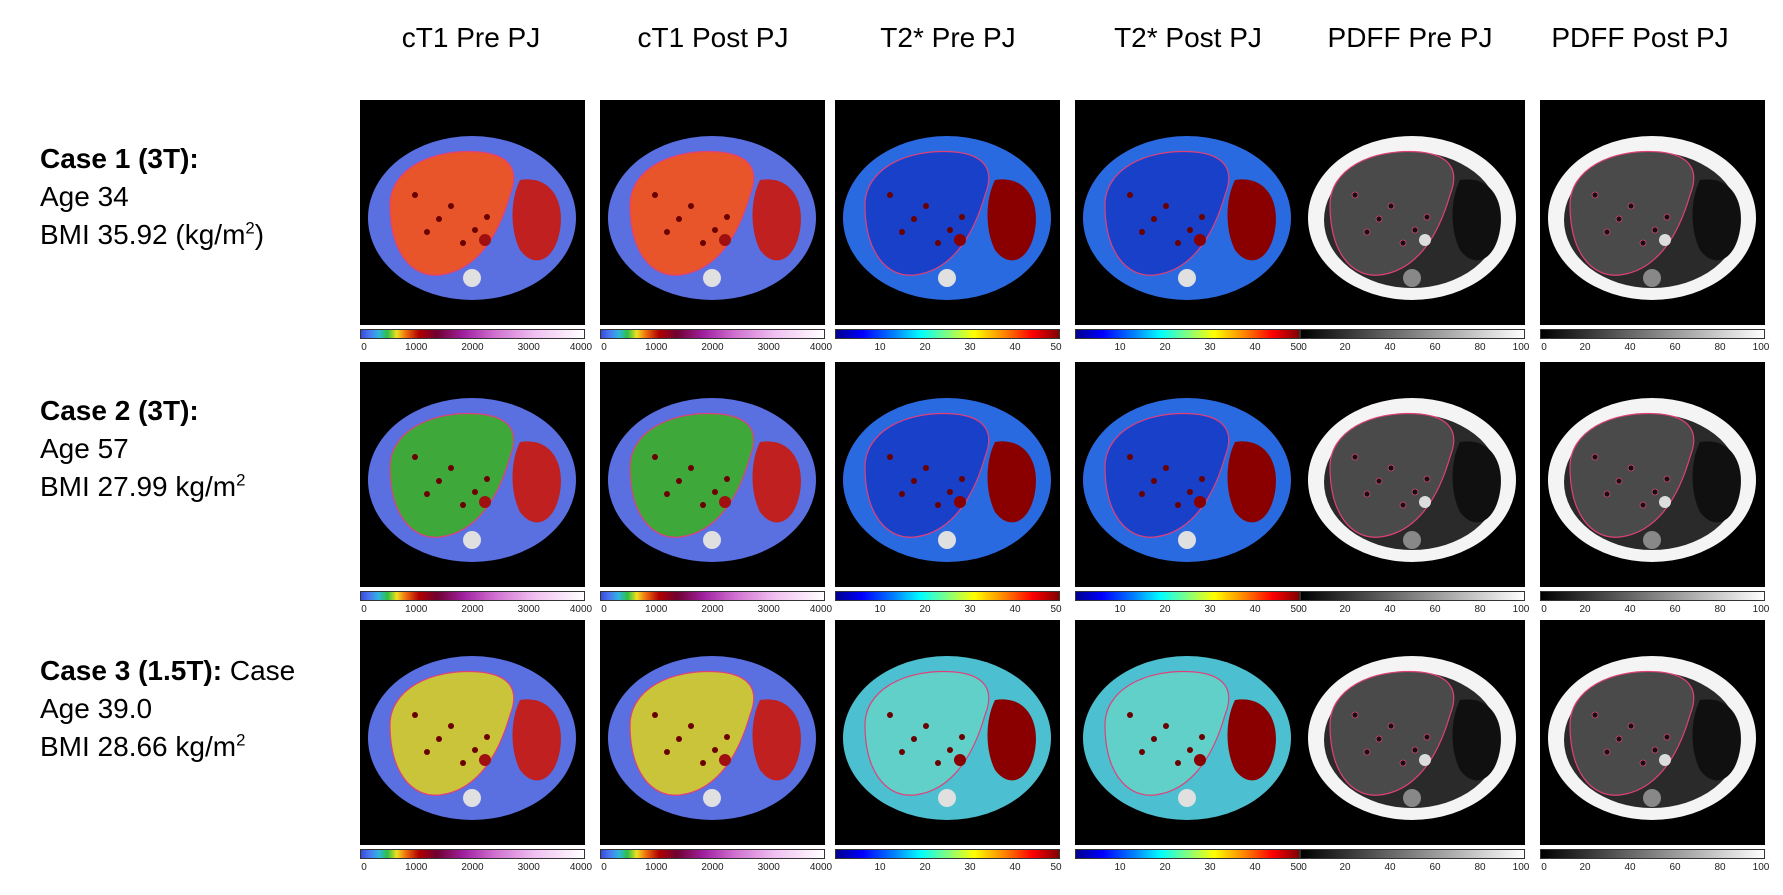  I want to click on column-title: cT1 Post PJ, so click(713, 37).